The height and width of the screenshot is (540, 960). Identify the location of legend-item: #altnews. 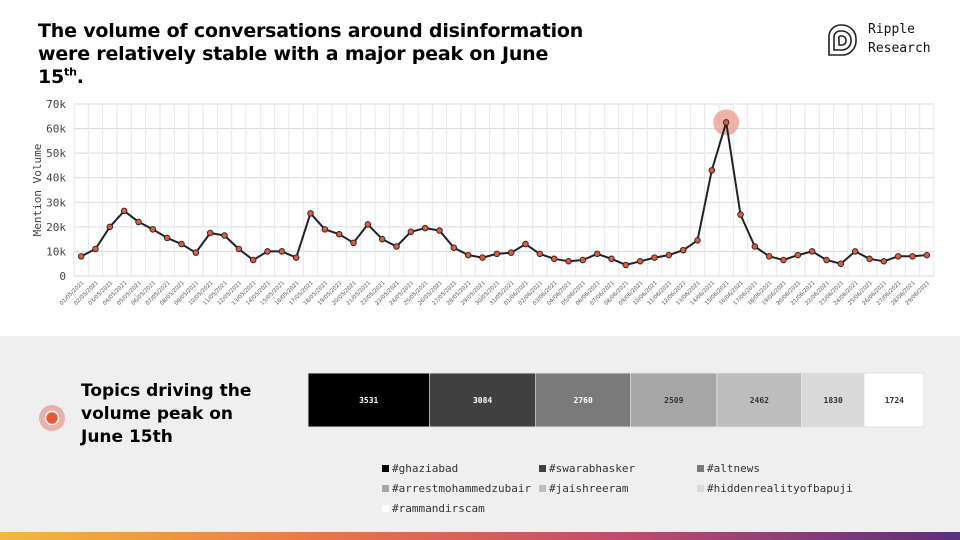
(728, 468).